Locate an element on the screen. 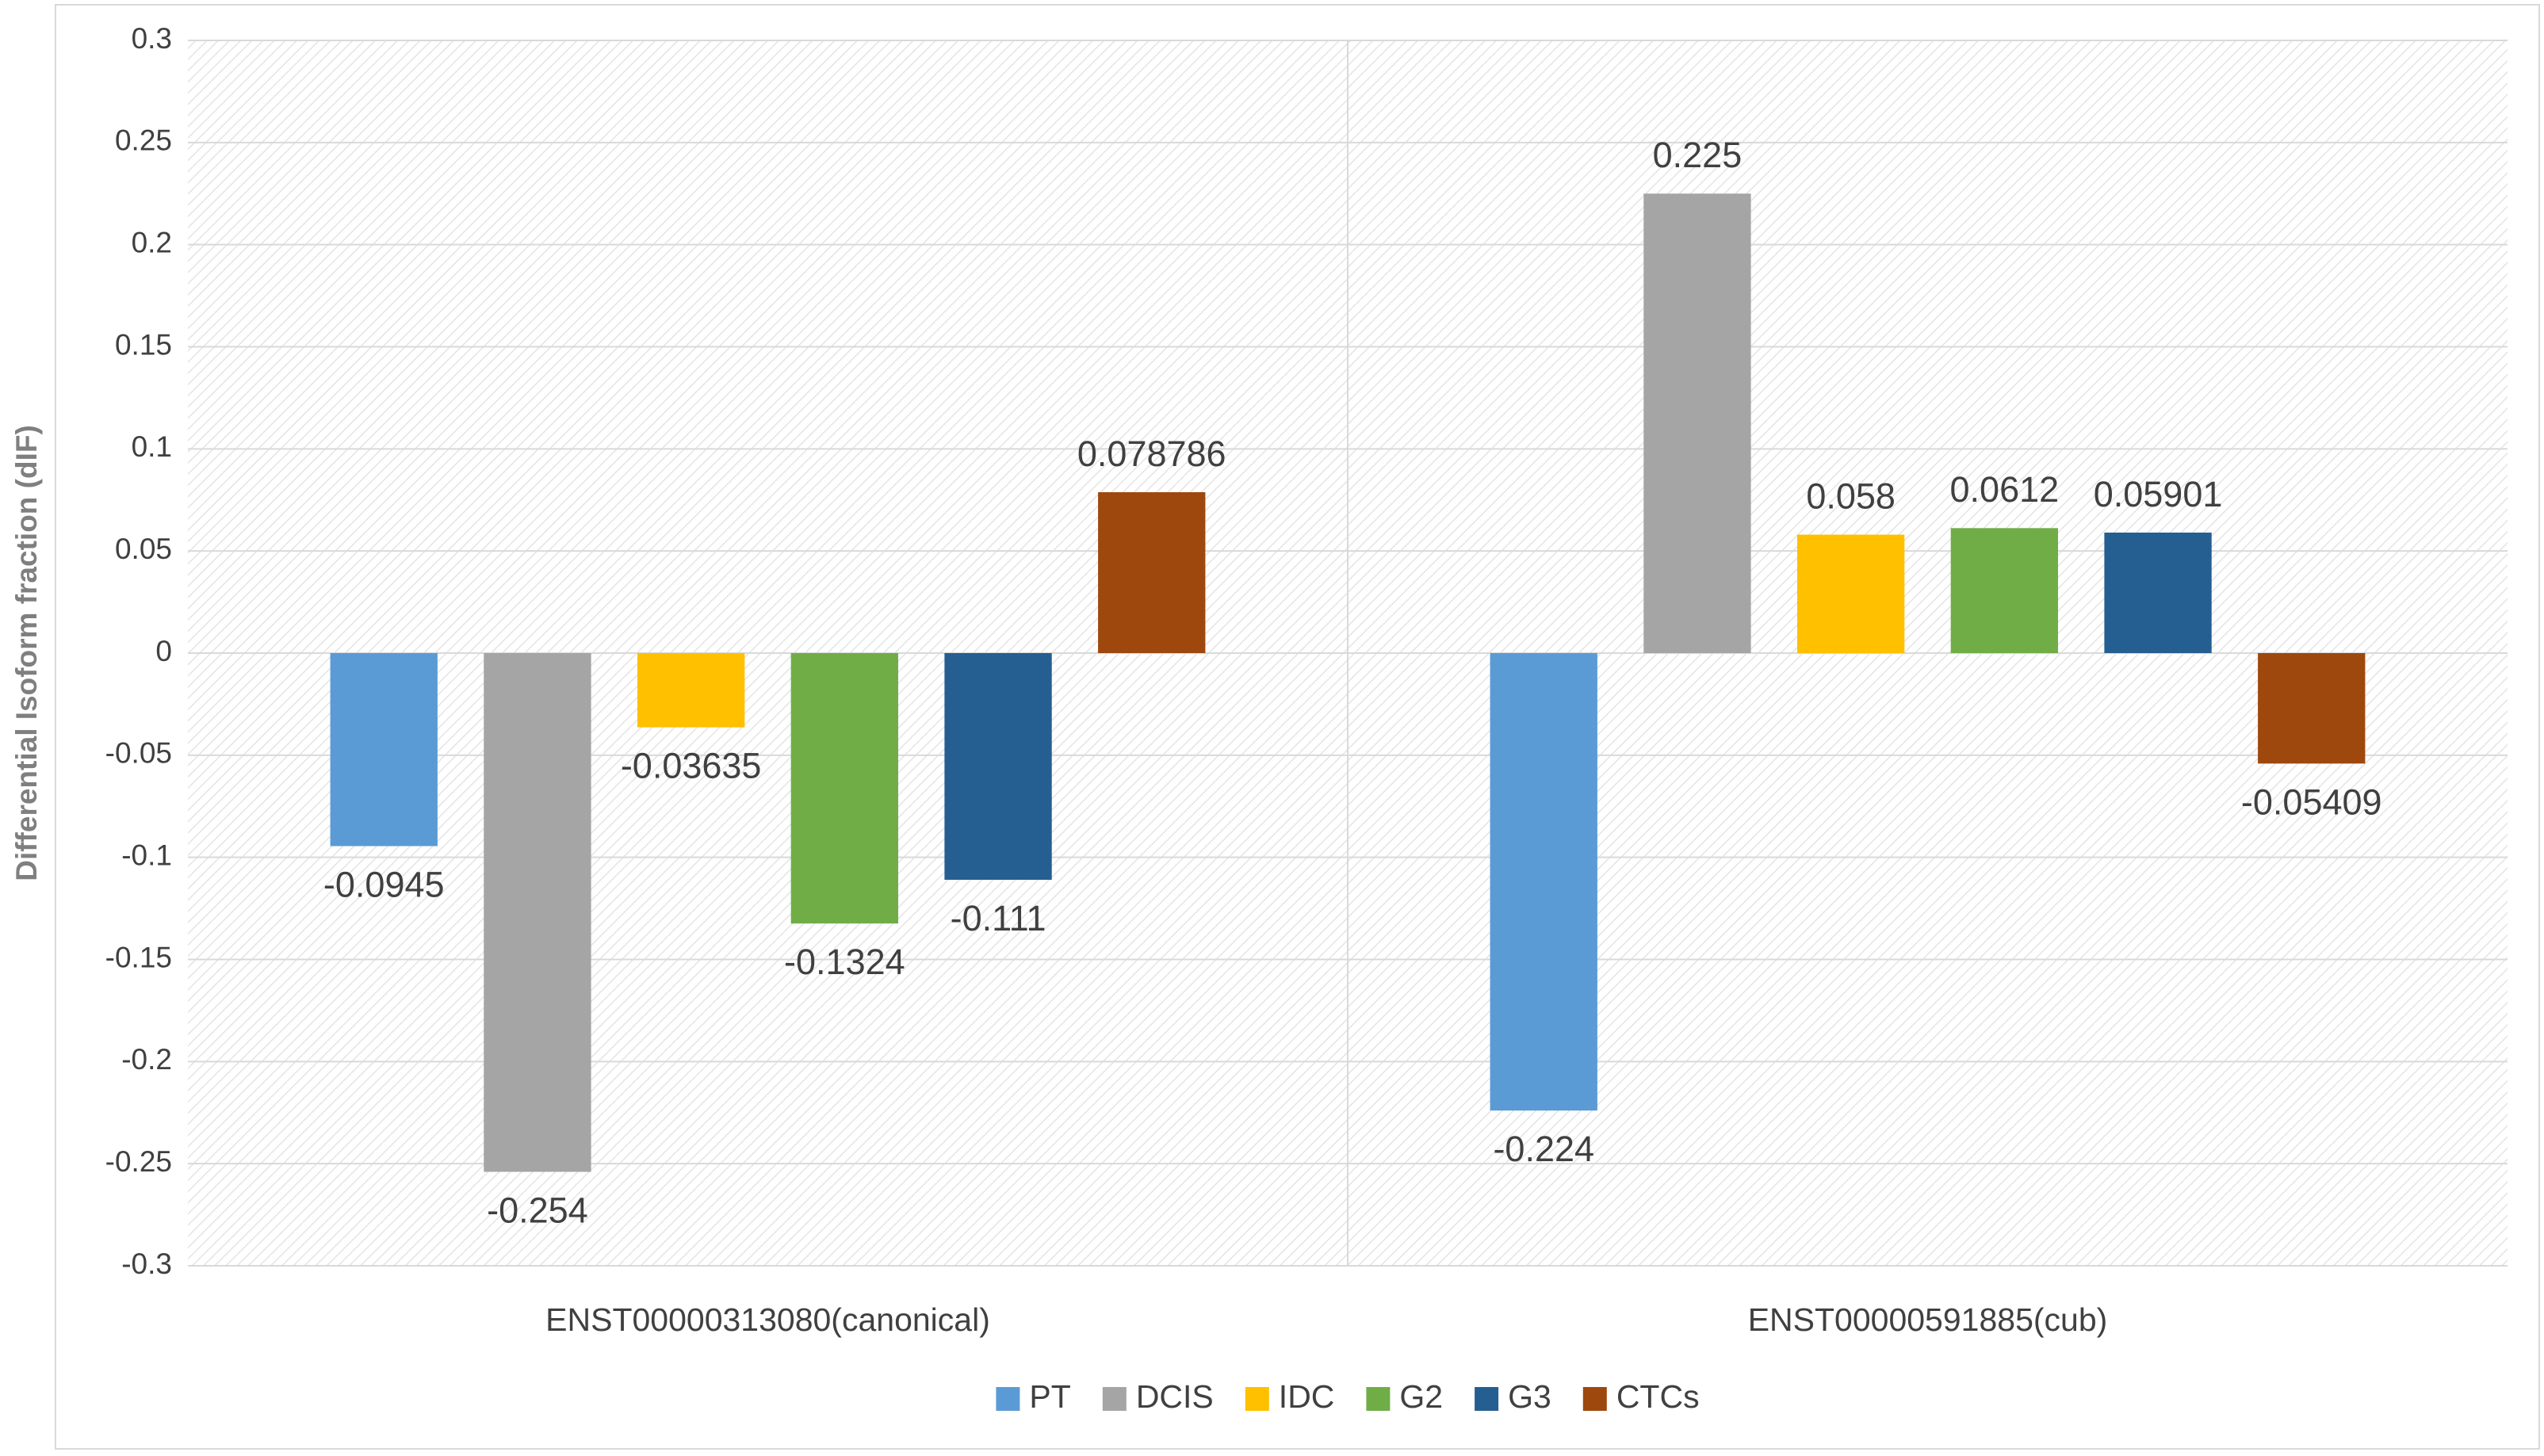 This screenshot has width=2544, height=1456. data-label: 0.225 is located at coordinates (1698, 155).